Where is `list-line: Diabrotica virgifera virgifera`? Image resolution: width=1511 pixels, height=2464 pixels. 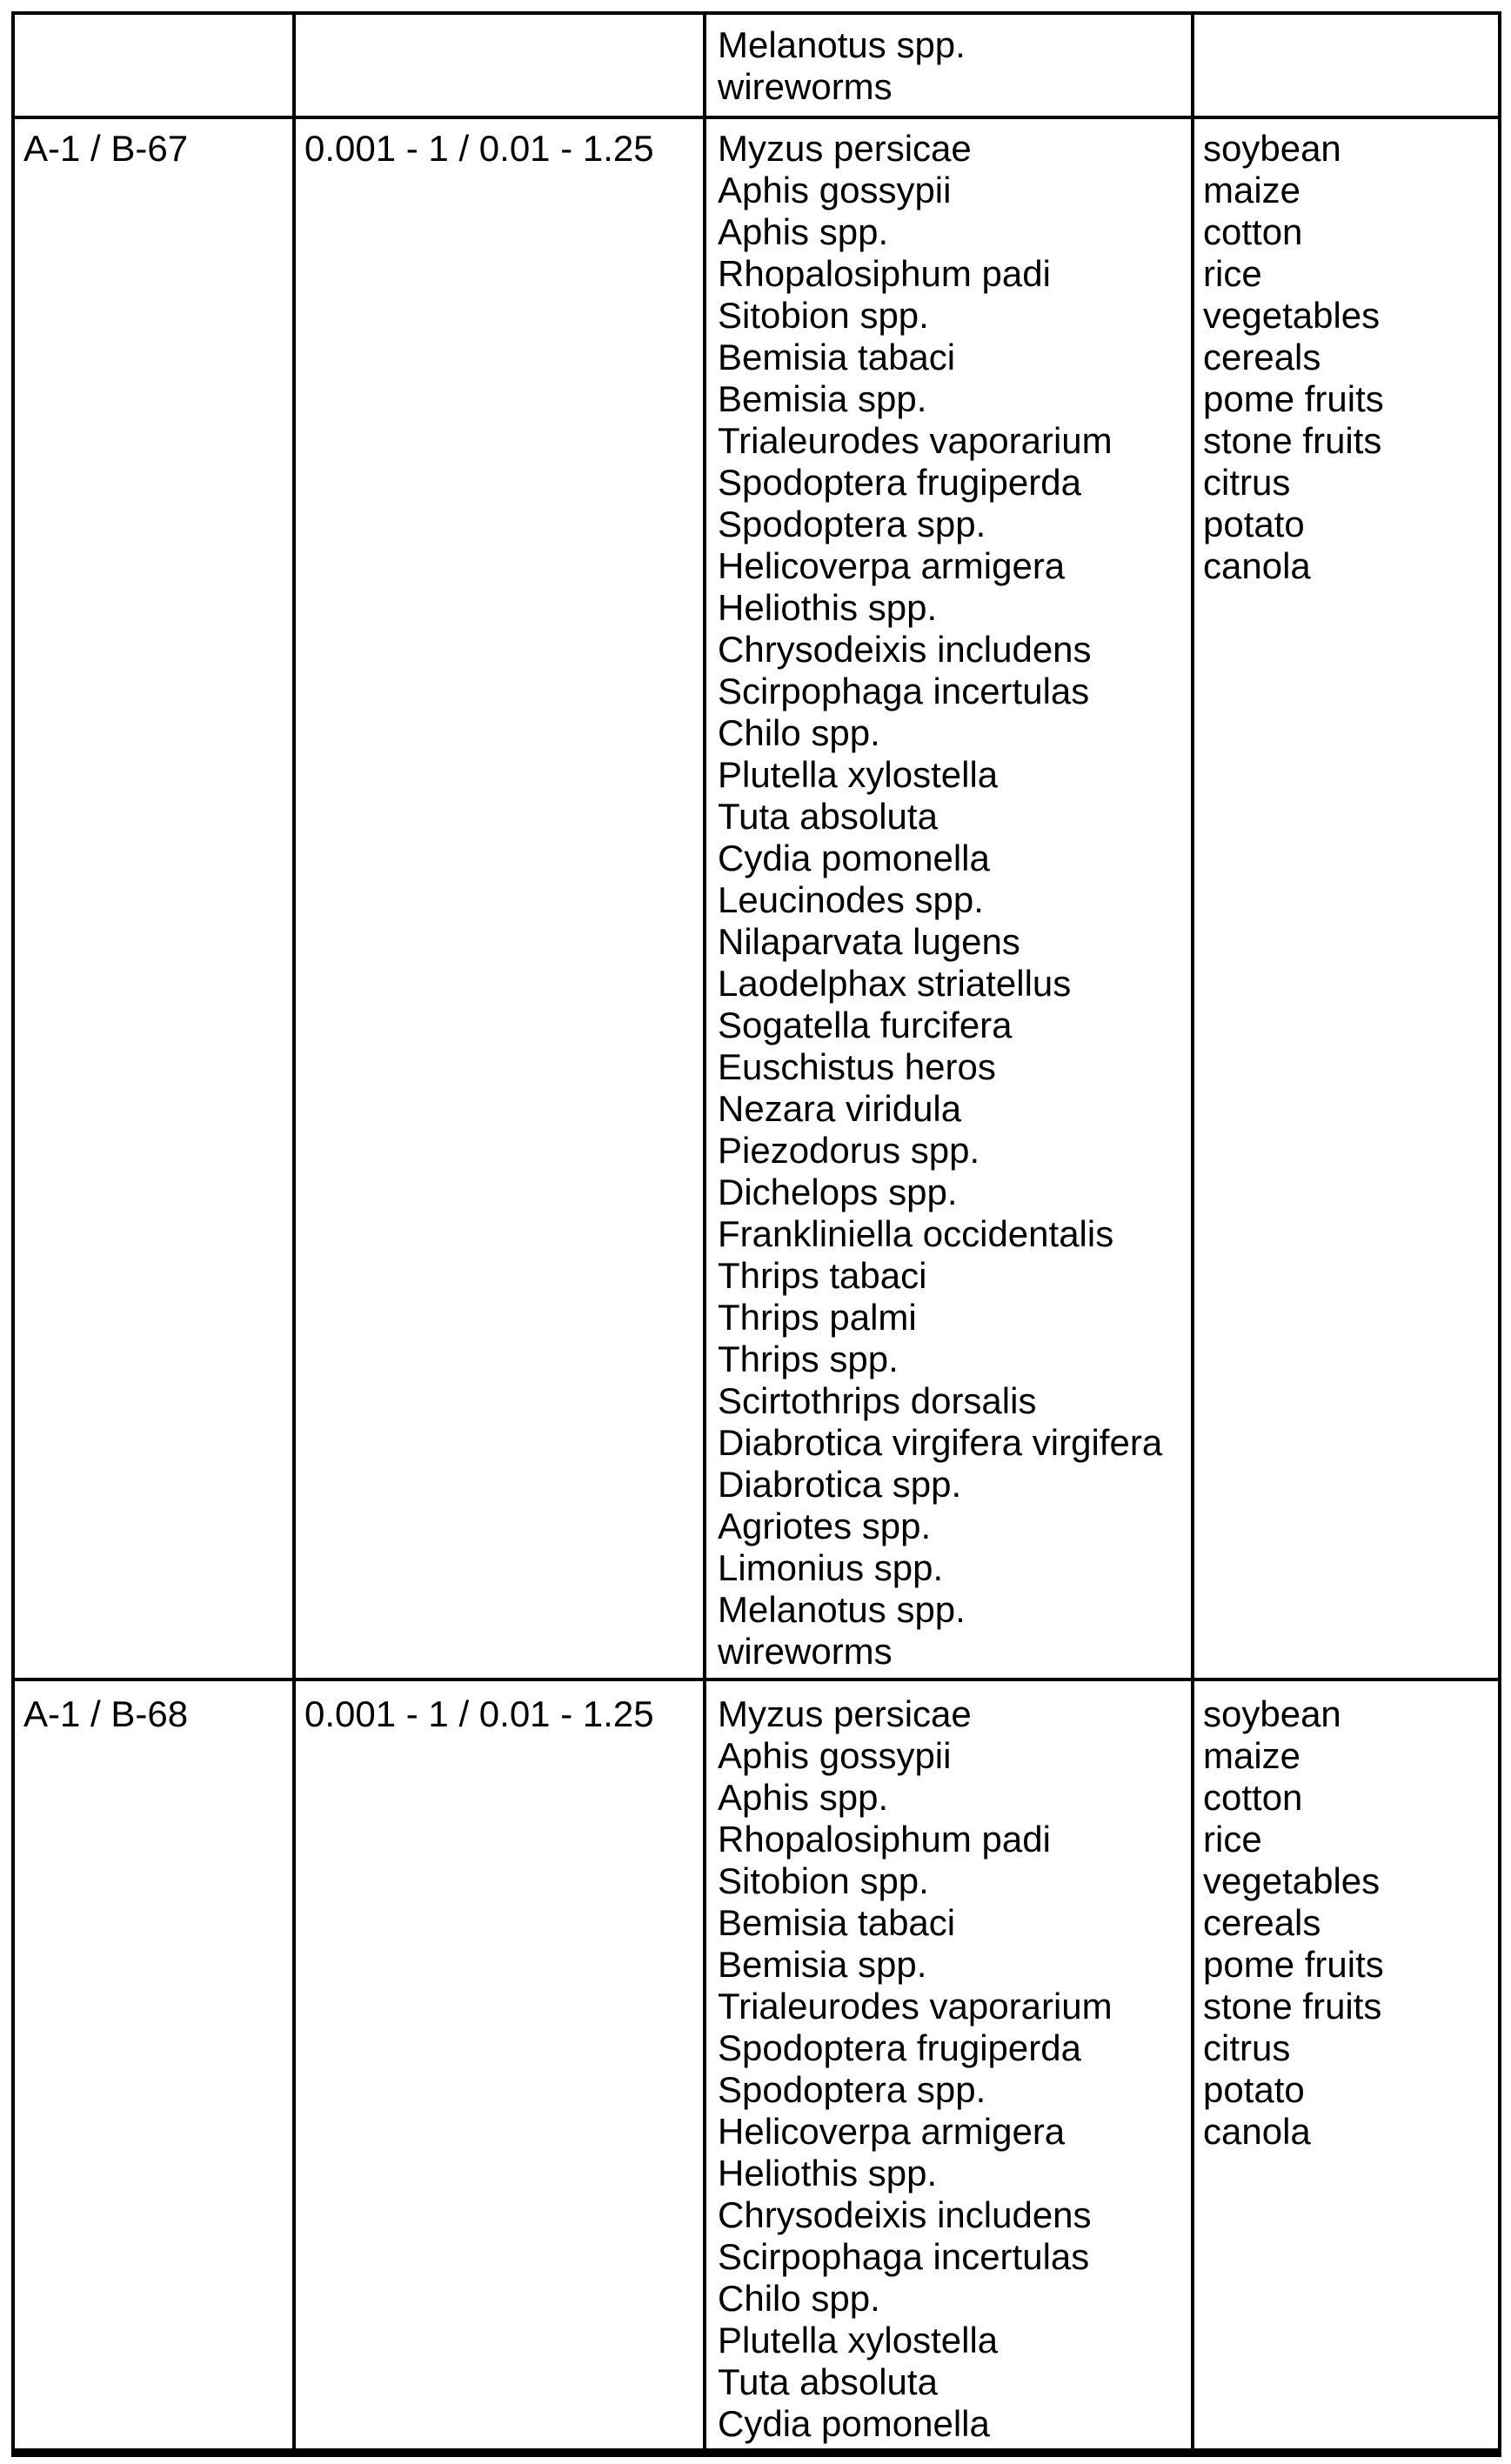 list-line: Diabrotica virgifera virgifera is located at coordinates (940, 1442).